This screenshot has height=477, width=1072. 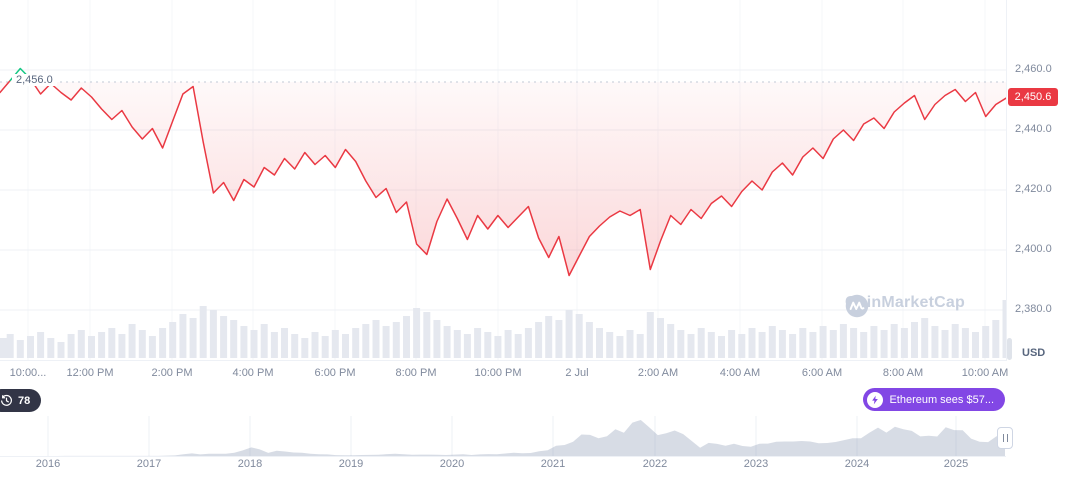 I want to click on axis-scrollbar, so click(x=1009, y=349).